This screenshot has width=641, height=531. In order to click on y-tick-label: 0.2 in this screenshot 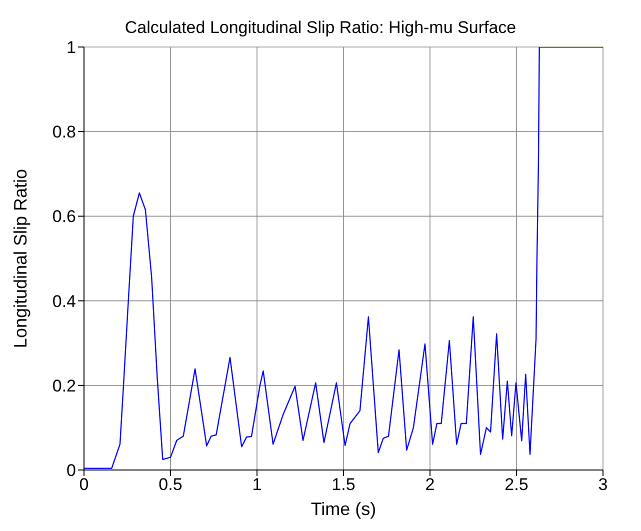, I will do `click(64, 386)`.